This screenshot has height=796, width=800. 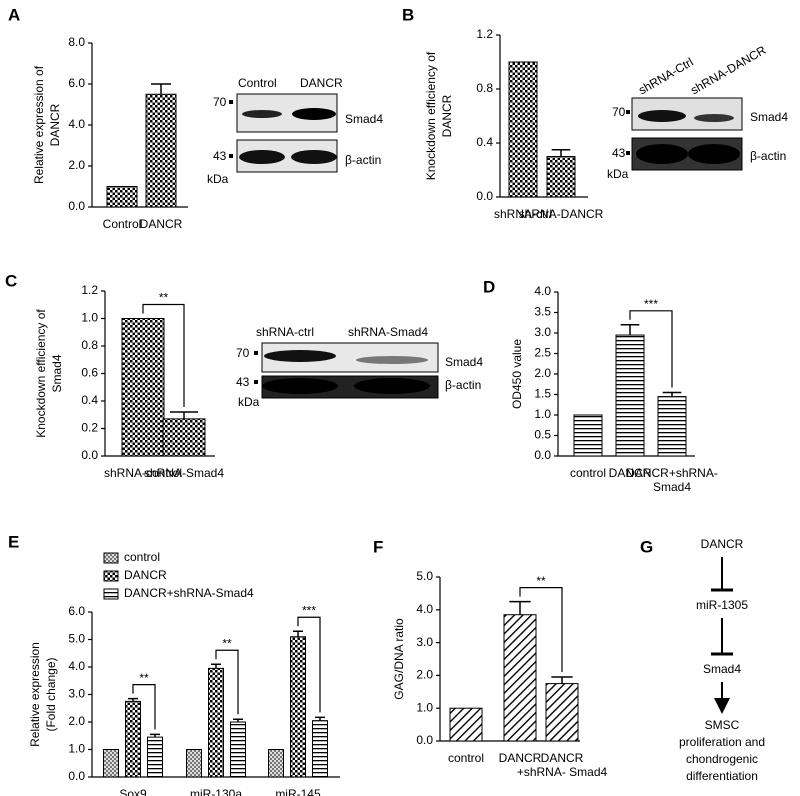 I want to click on y-axis-label: Smad4, so click(x=57, y=373).